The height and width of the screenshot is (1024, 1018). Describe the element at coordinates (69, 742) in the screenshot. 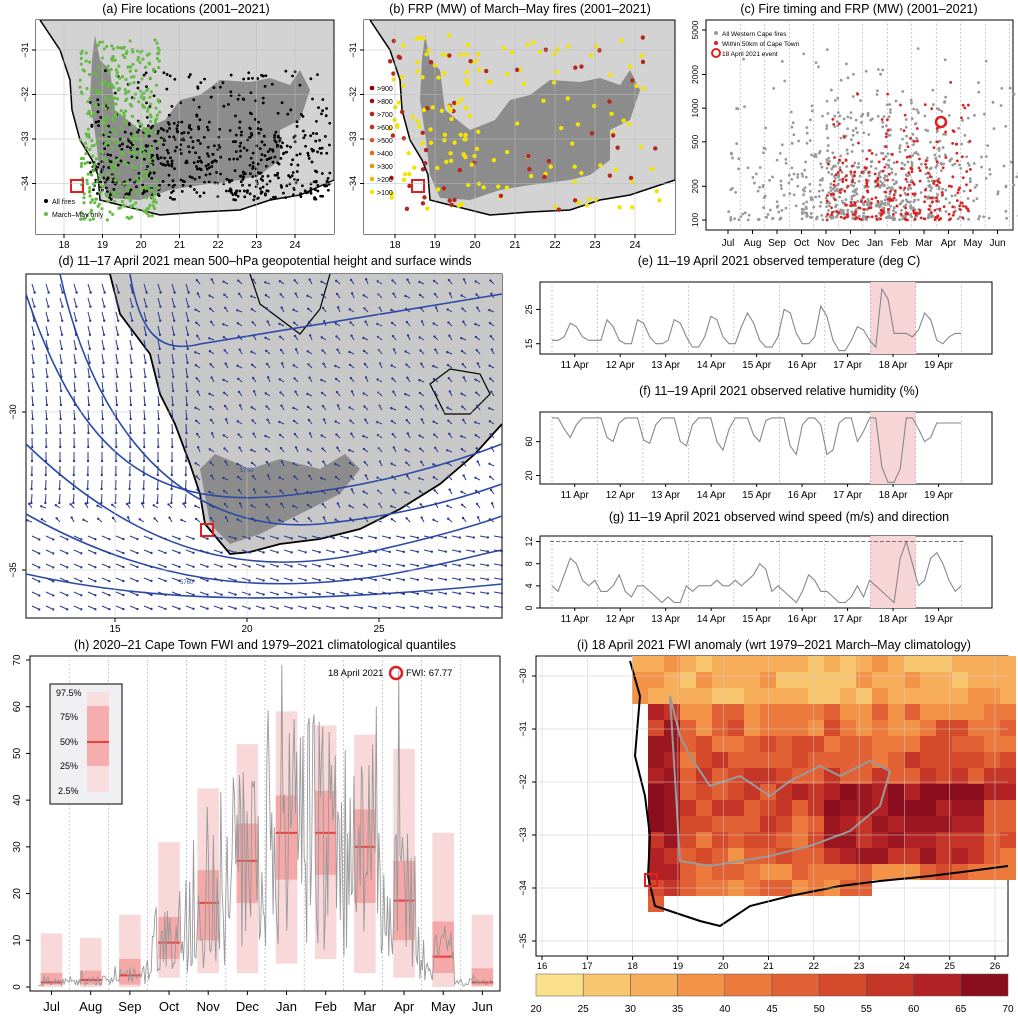

I see `legend-50: 50%` at that location.